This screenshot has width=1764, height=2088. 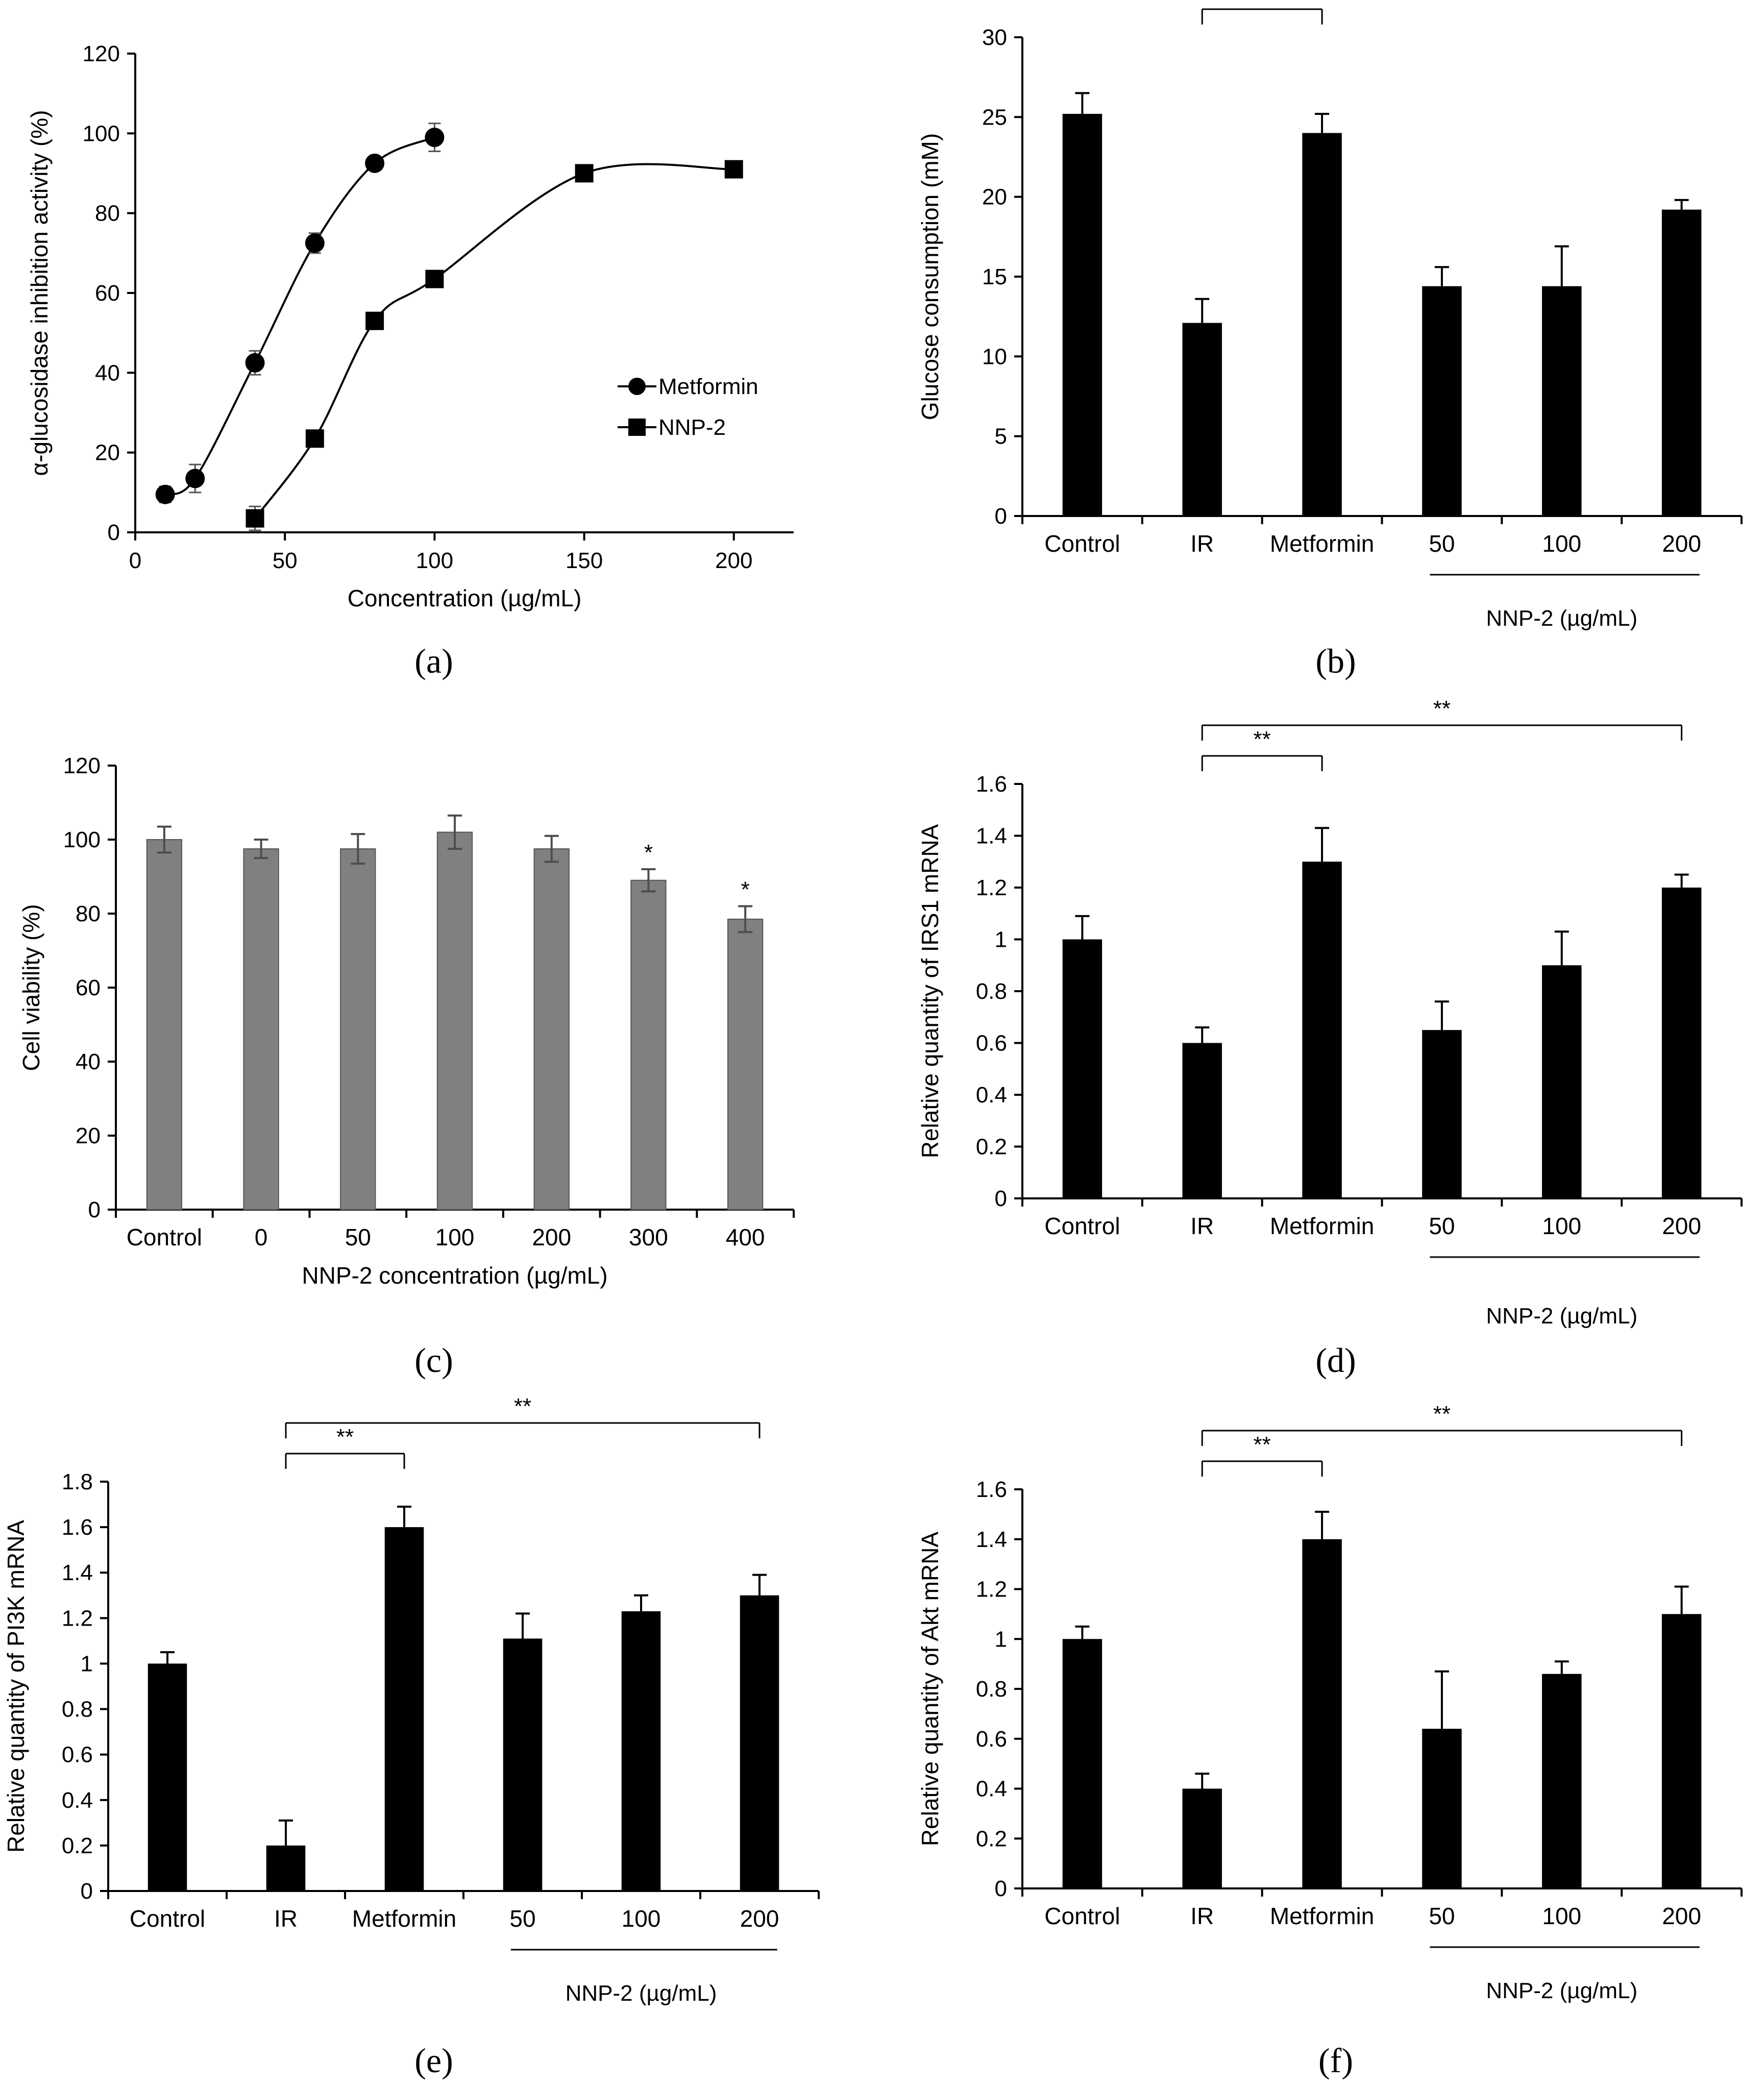 What do you see at coordinates (135, 560) in the screenshot?
I see `x-tick-label: 0` at bounding box center [135, 560].